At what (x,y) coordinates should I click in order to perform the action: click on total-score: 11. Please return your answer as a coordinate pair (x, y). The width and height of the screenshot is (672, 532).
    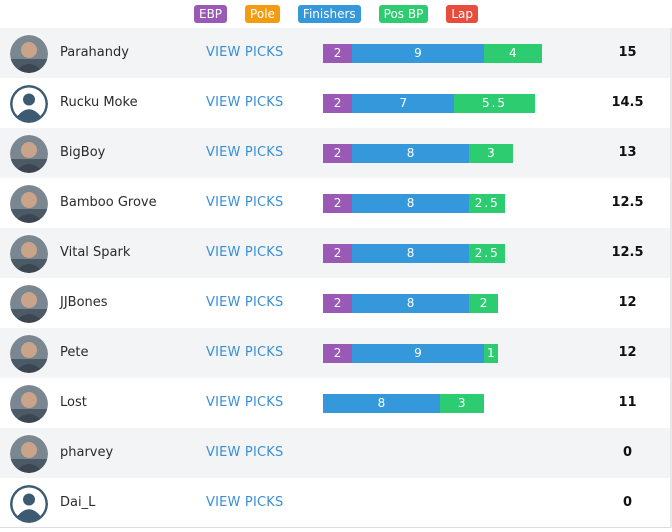
    Looking at the image, I should click on (627, 402).